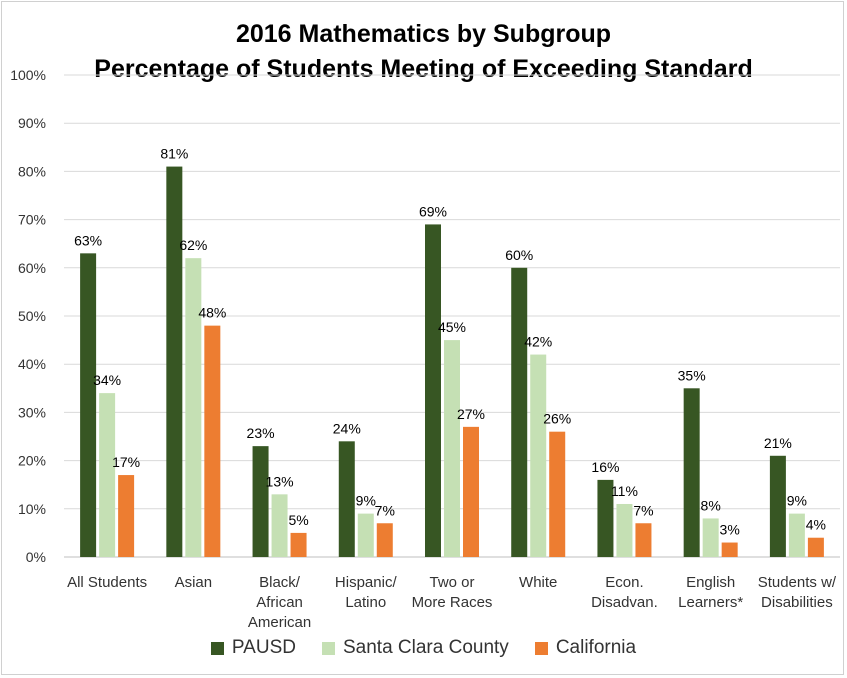  I want to click on y-tick-label: 70%, so click(32, 220).